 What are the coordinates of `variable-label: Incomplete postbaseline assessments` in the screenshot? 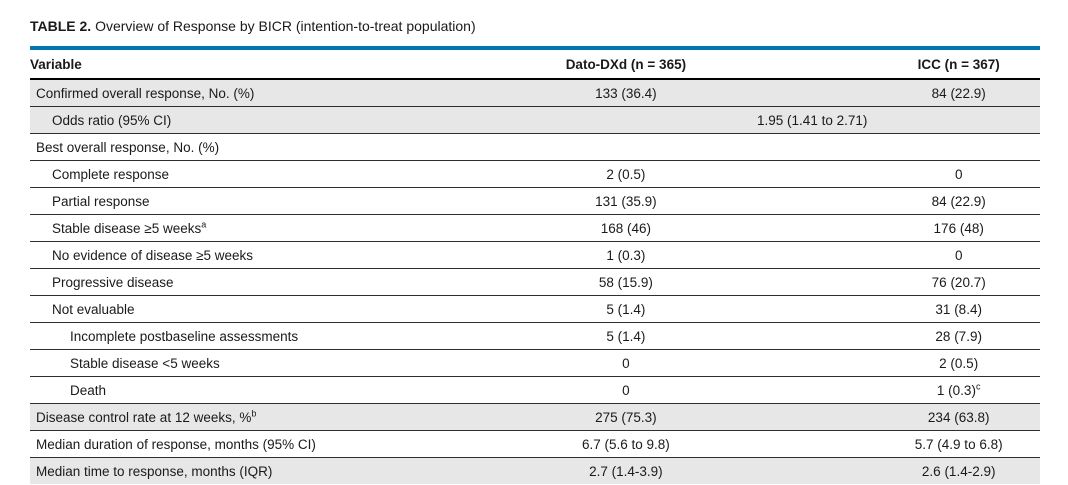 It's located at (184, 336).